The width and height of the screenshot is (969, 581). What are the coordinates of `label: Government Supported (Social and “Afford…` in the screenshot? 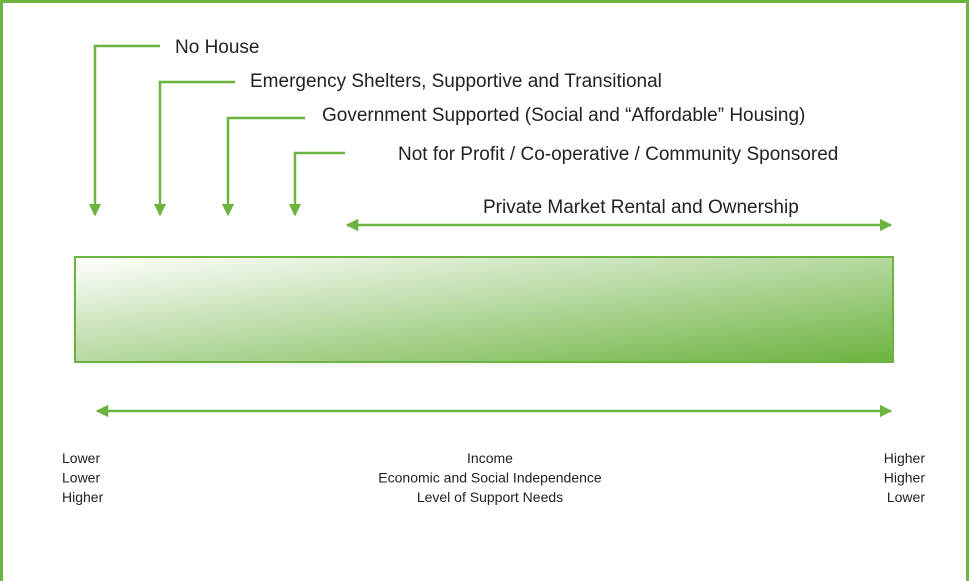 It's located at (563, 115).